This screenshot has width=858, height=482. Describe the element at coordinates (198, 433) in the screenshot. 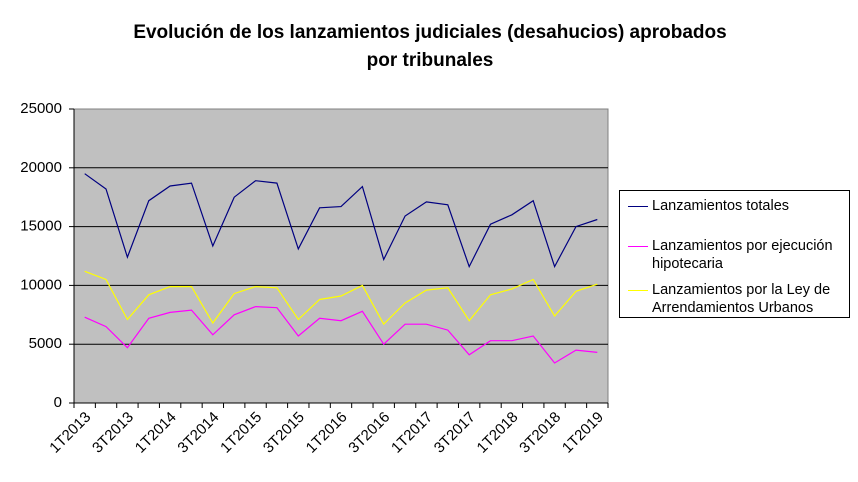

I see `x-tick-label: 3T2014` at that location.